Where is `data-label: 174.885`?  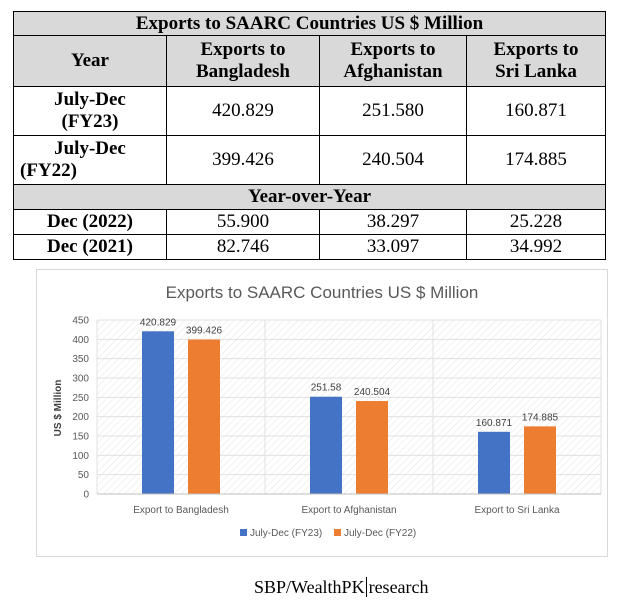 data-label: 174.885 is located at coordinates (540, 417).